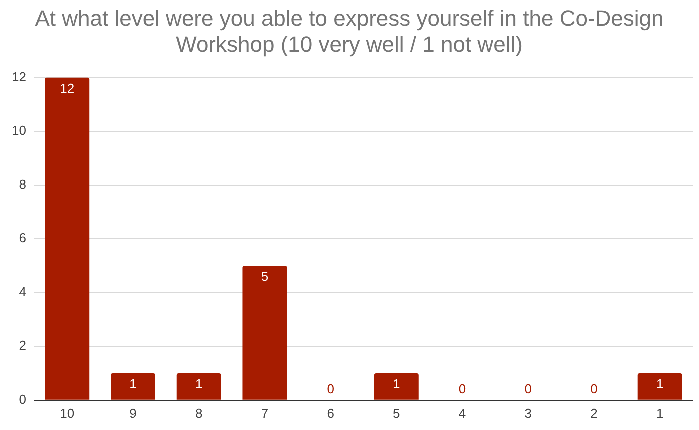 The image size is (699, 430). I want to click on y-tick-label: 2, so click(22, 346).